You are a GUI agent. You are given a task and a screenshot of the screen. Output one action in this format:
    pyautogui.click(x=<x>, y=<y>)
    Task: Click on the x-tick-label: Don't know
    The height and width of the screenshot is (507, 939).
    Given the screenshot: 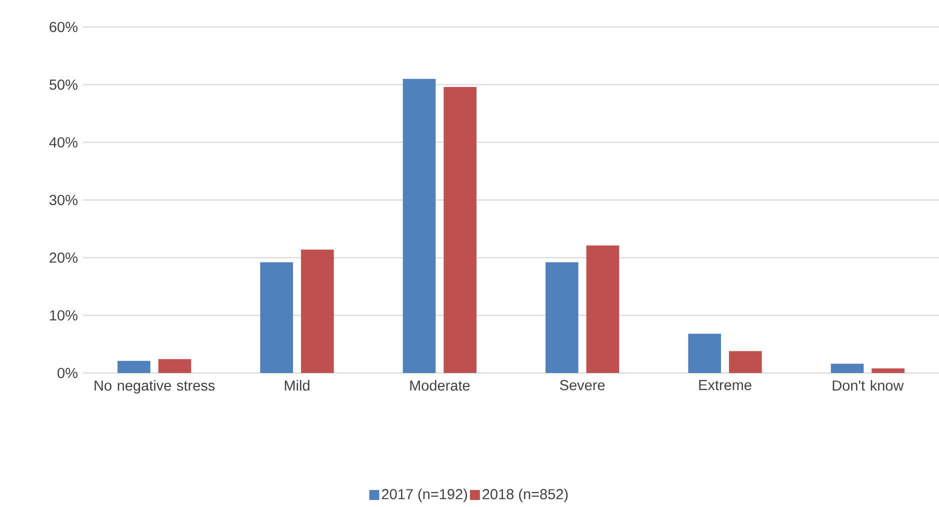 What is the action you would take?
    pyautogui.click(x=868, y=385)
    